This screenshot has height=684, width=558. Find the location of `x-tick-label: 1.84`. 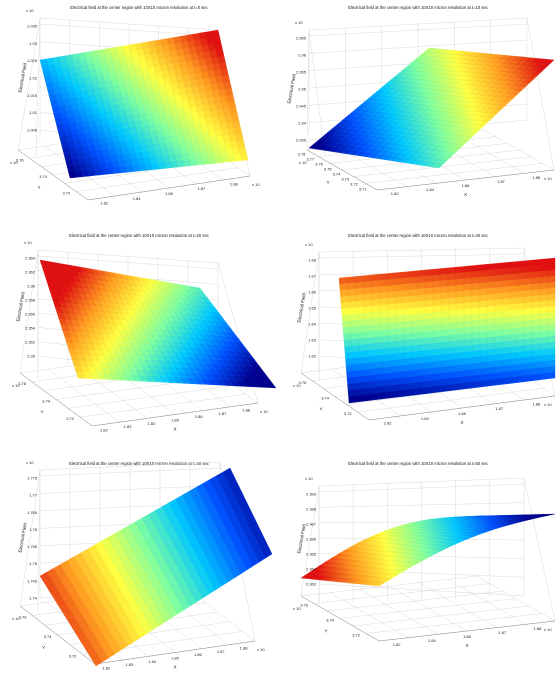

x-tick-label: 1.84 is located at coordinates (430, 189).